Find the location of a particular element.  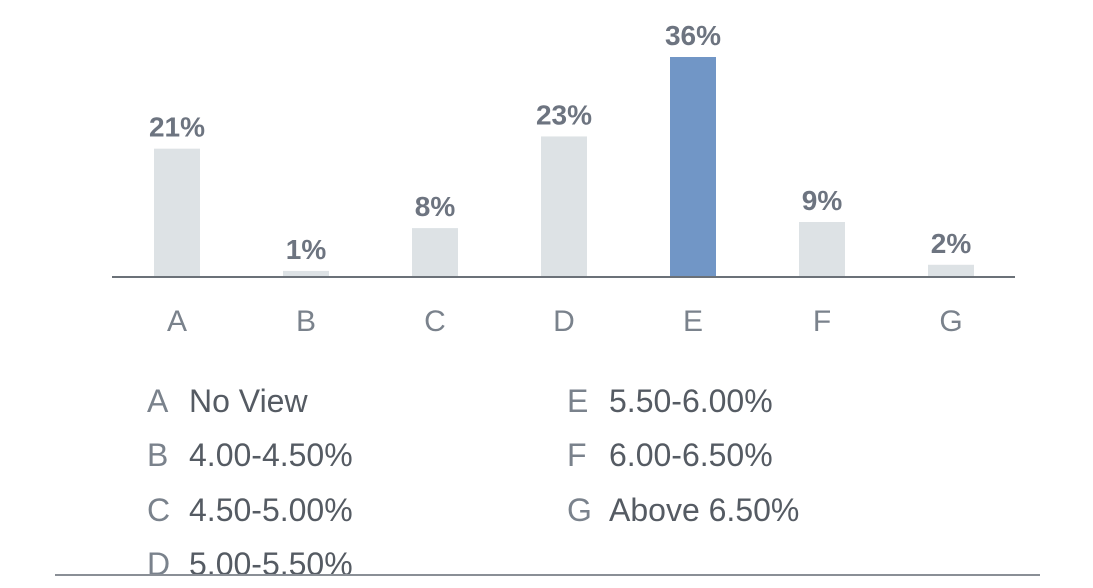

x-tick-e: E is located at coordinates (693, 321).